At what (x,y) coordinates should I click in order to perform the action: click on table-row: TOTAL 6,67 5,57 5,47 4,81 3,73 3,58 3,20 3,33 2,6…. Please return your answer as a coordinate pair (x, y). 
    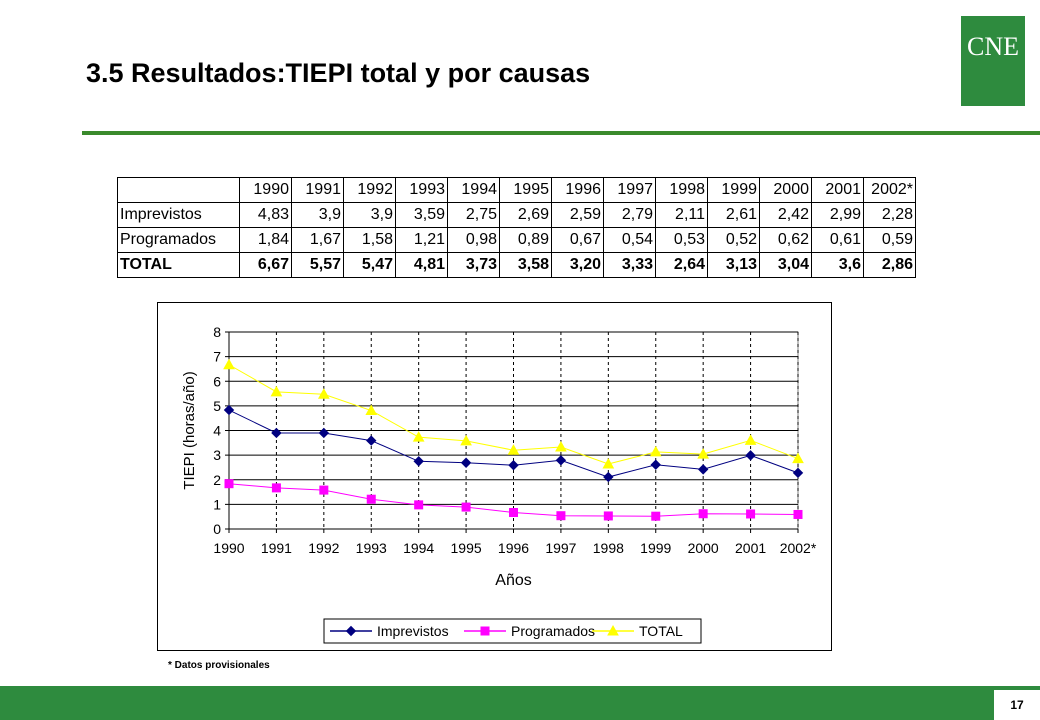
    Looking at the image, I should click on (516, 265).